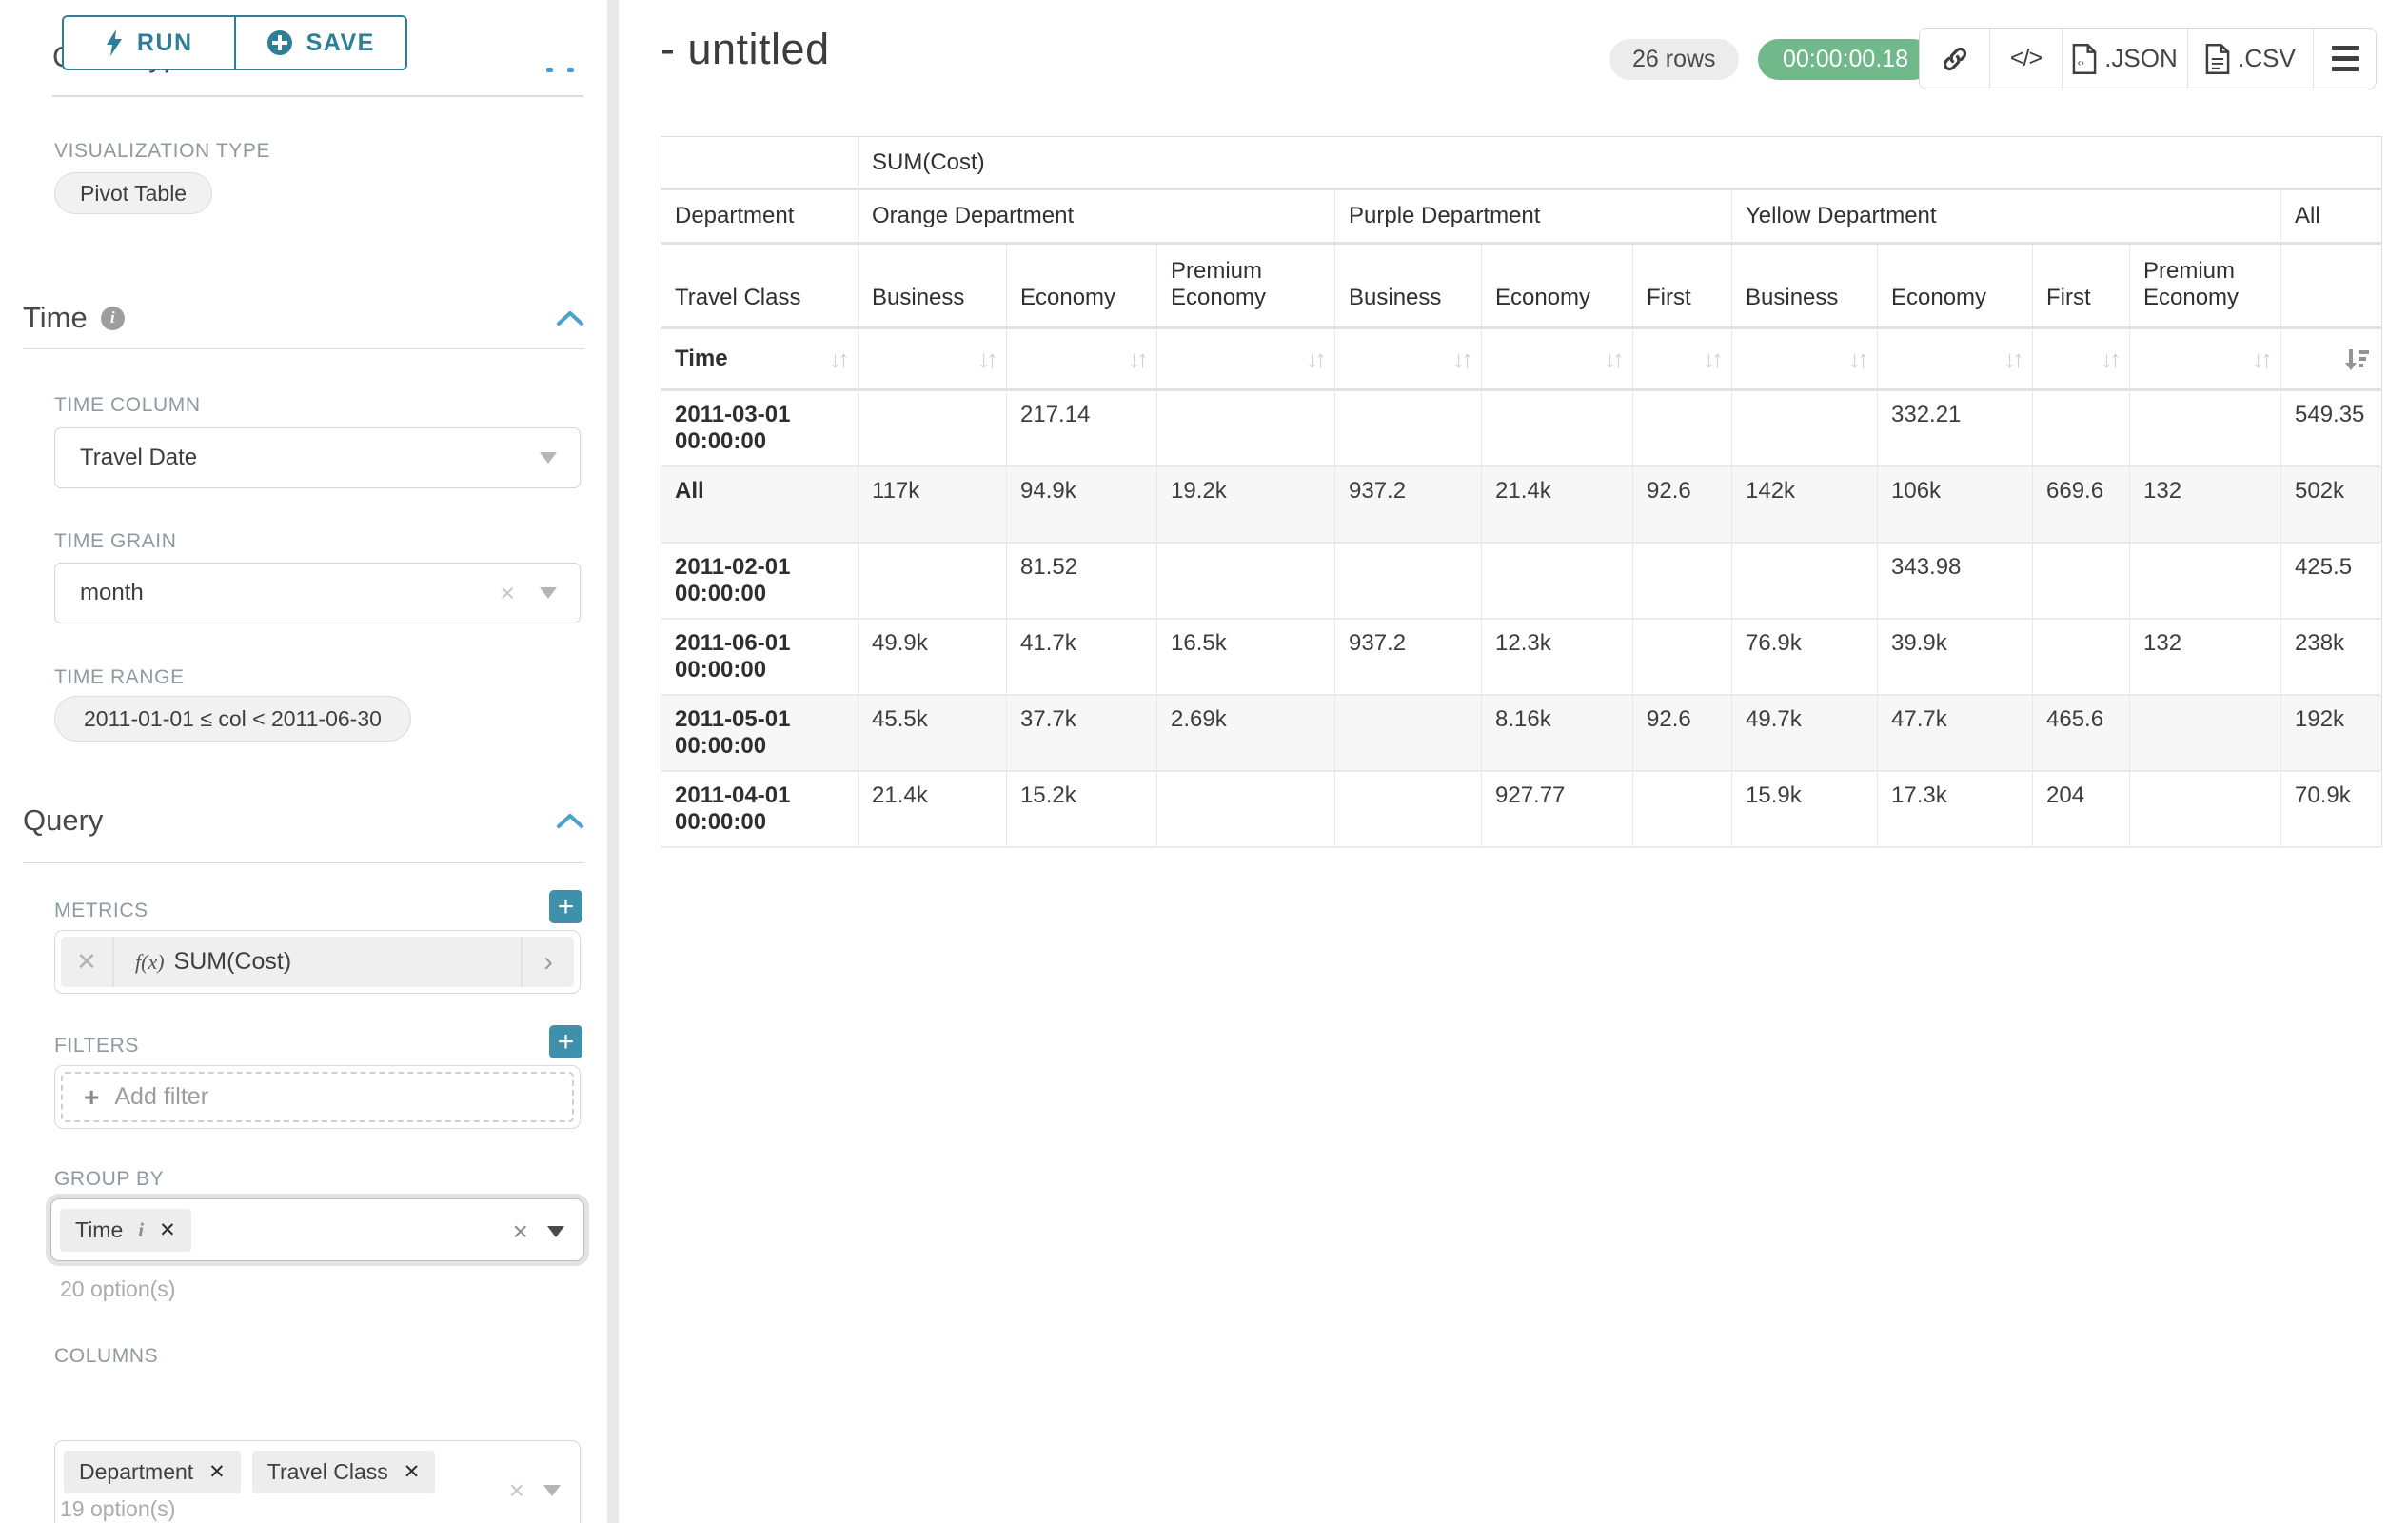  Describe the element at coordinates (1408, 286) in the screenshot. I see `travel-class-header: Business` at that location.